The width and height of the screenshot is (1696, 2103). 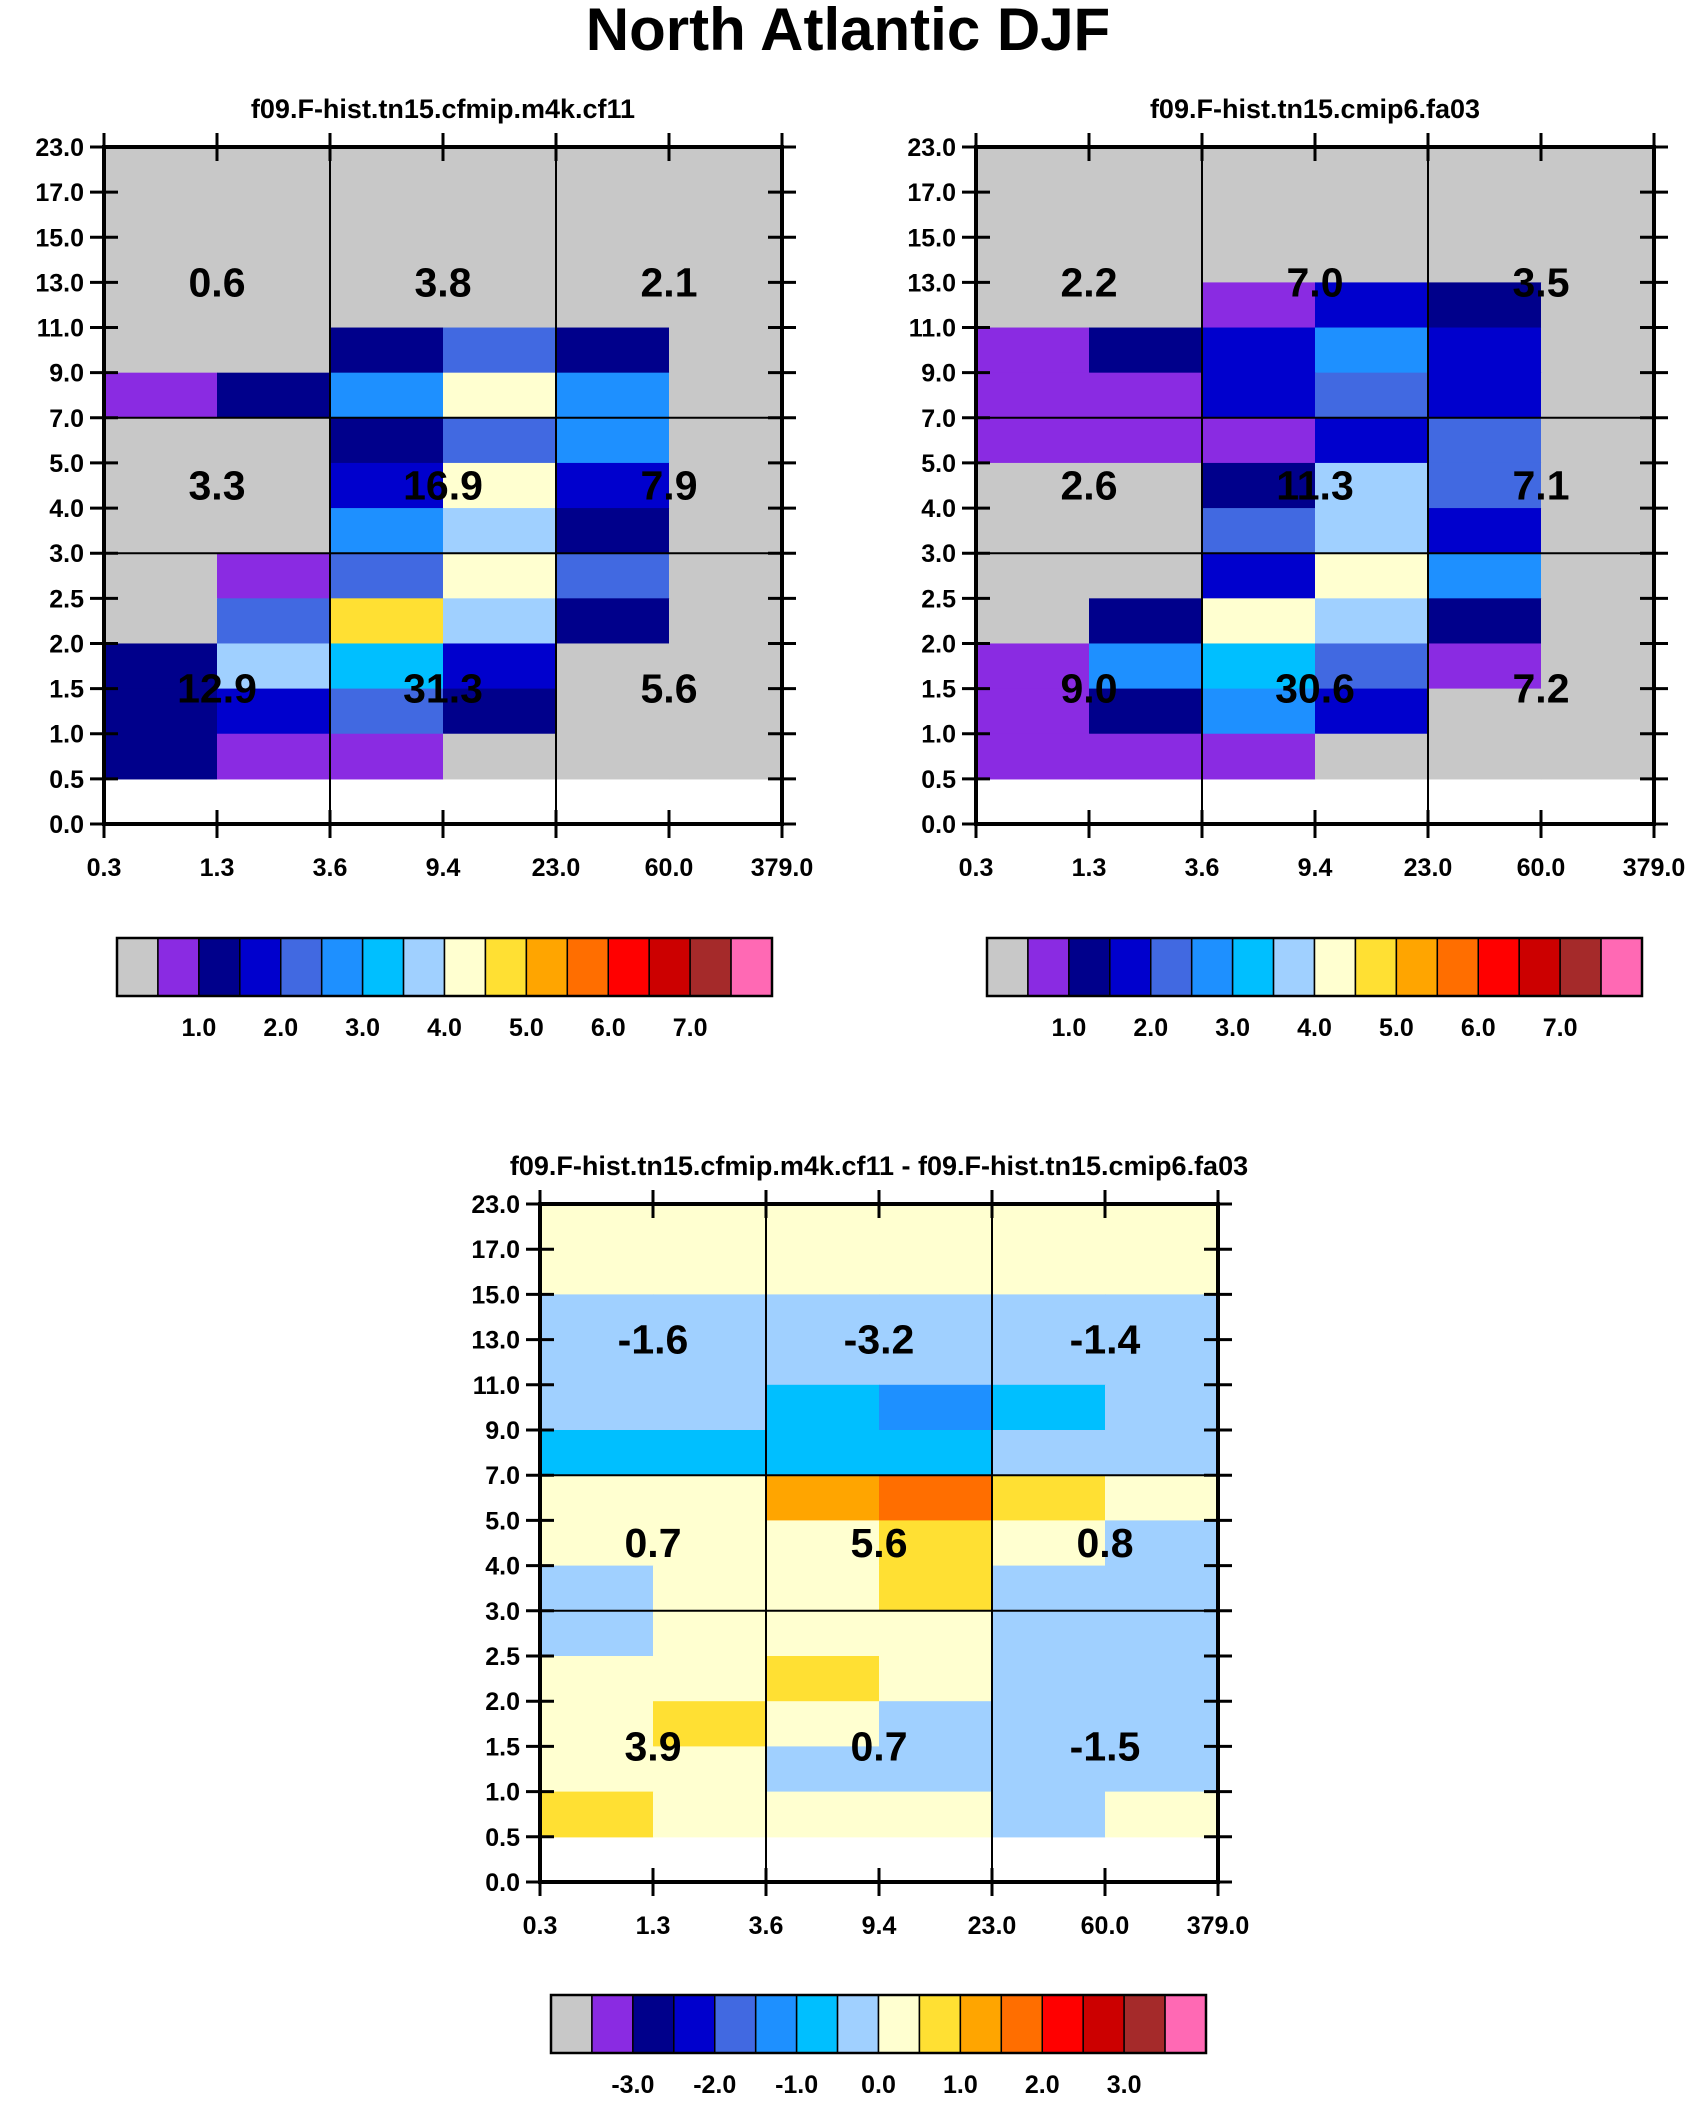 What do you see at coordinates (66, 735) in the screenshot?
I see `y-tick-label: 1.0` at bounding box center [66, 735].